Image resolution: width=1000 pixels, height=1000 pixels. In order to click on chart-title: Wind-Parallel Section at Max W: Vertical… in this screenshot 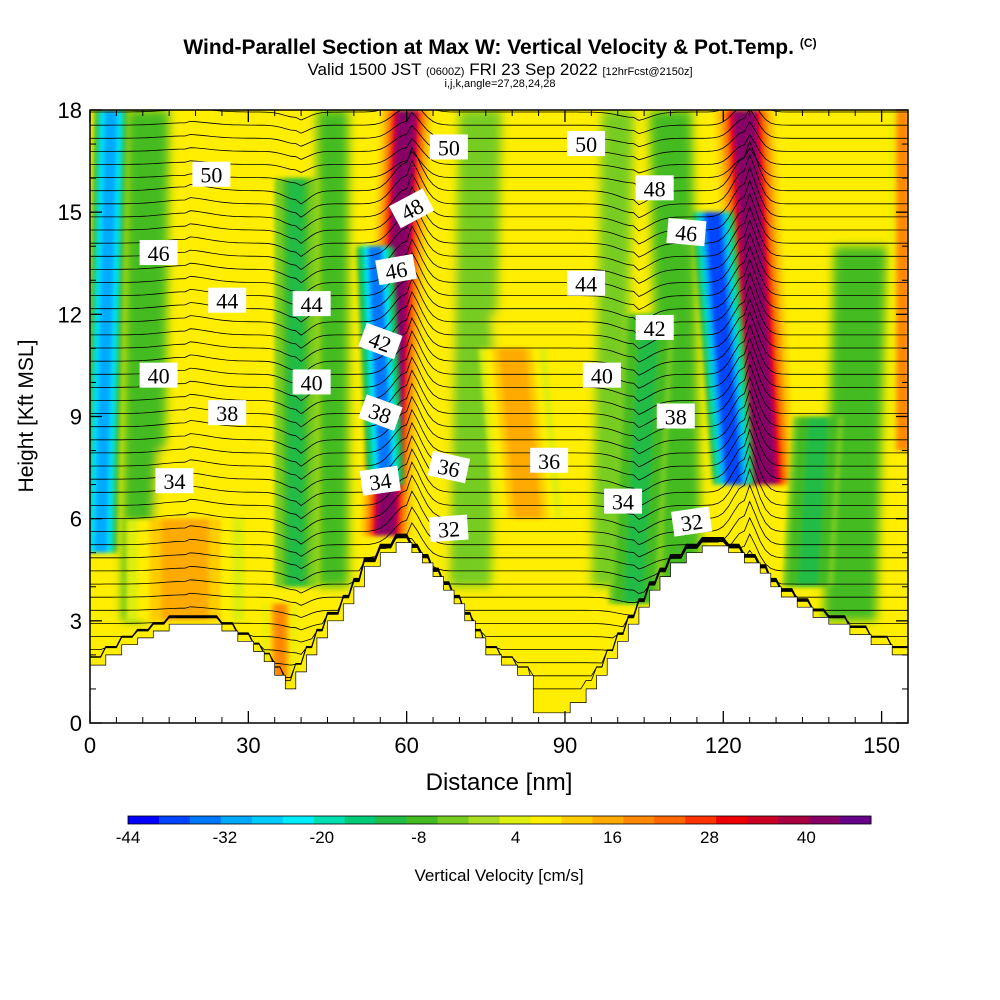, I will do `click(500, 48)`.